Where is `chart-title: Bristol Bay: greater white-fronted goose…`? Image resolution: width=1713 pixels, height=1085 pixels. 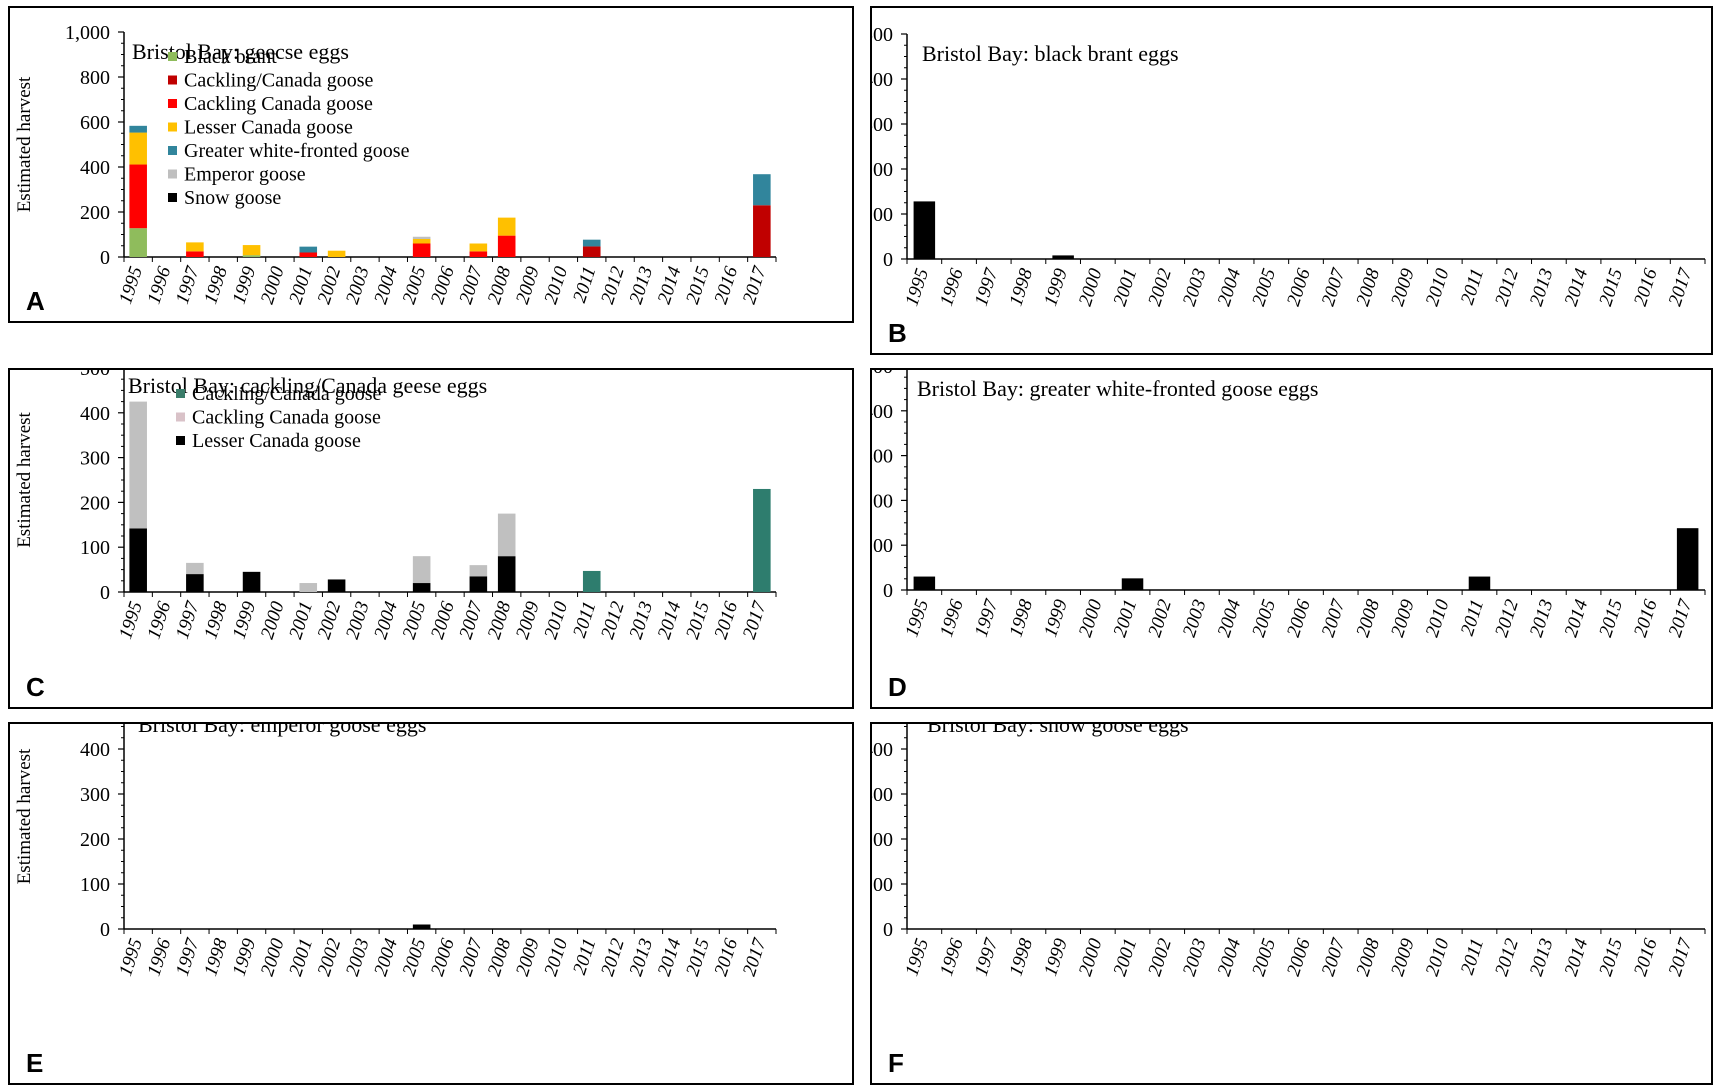 chart-title: Bristol Bay: greater white-fronted goose… is located at coordinates (1117, 388).